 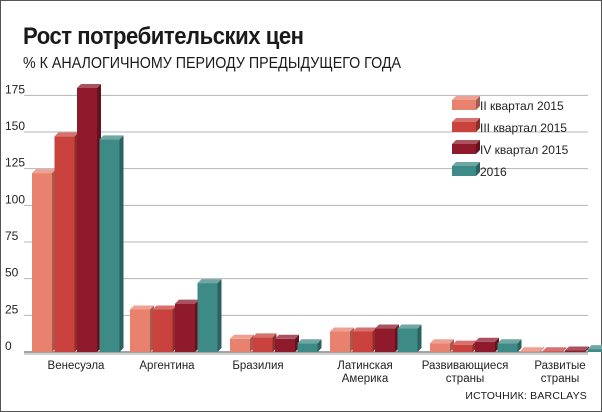 I want to click on category-label: Развитые страны, so click(x=559, y=372).